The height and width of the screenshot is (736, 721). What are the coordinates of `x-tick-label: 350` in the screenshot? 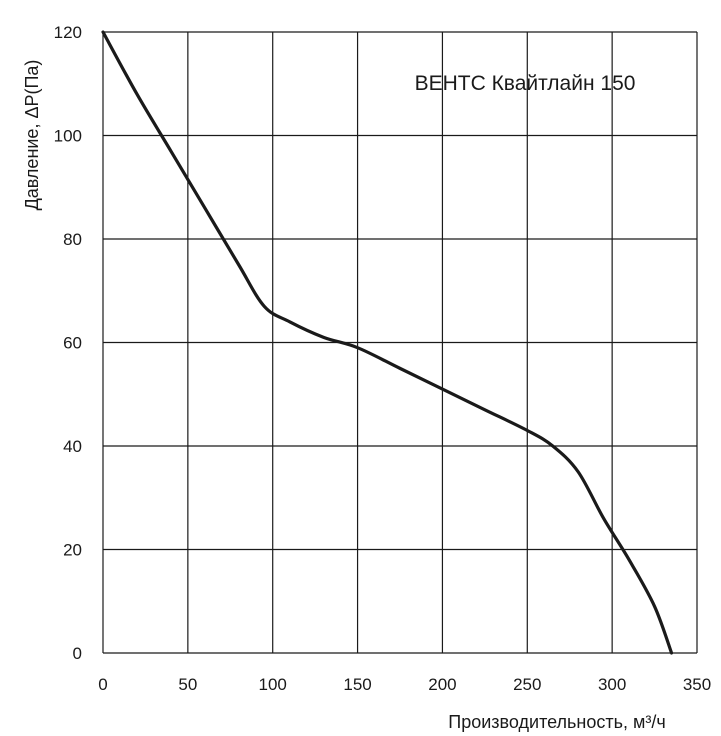 It's located at (697, 684).